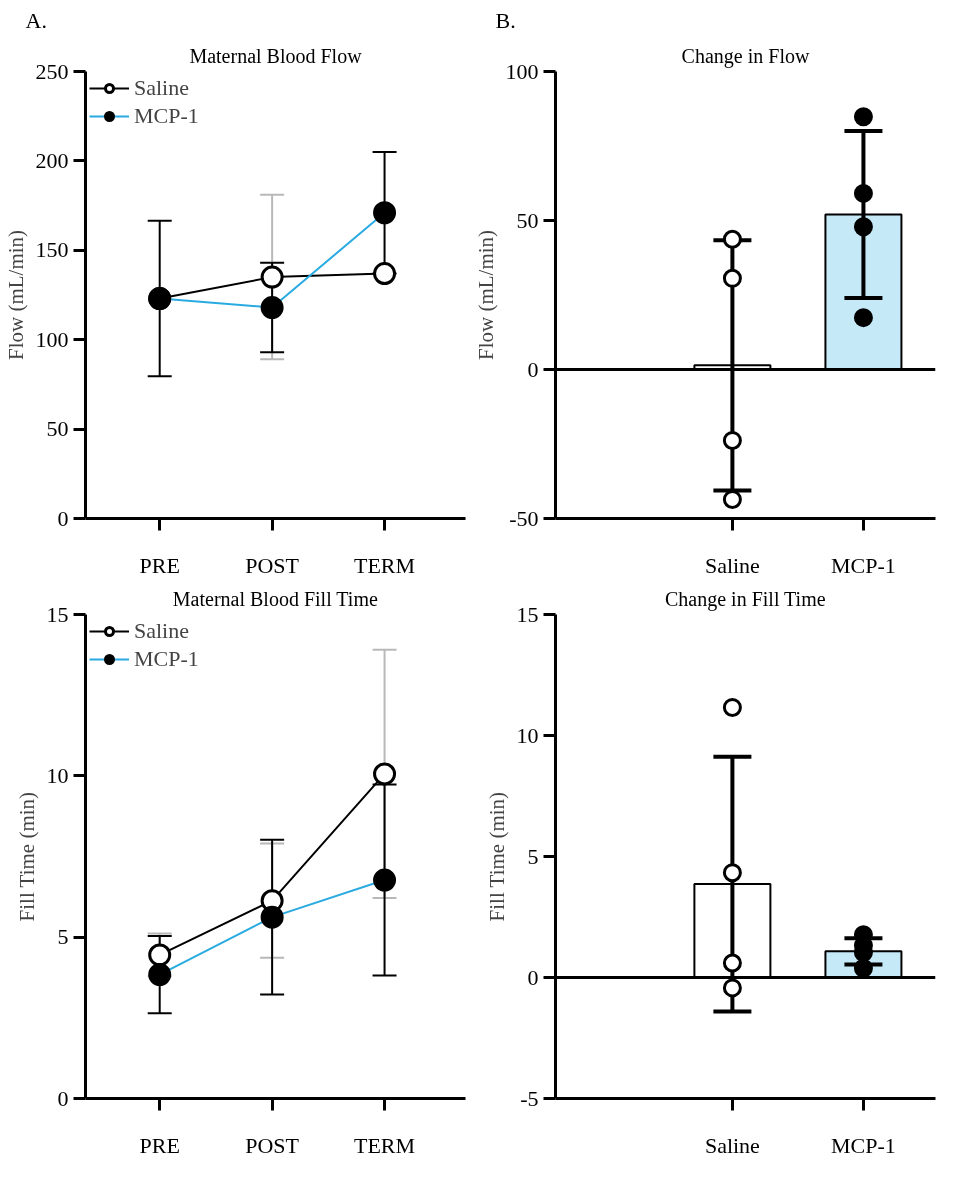  Describe the element at coordinates (275, 598) in the screenshot. I see `chart-title: Maternal Blood Fill Time` at that location.